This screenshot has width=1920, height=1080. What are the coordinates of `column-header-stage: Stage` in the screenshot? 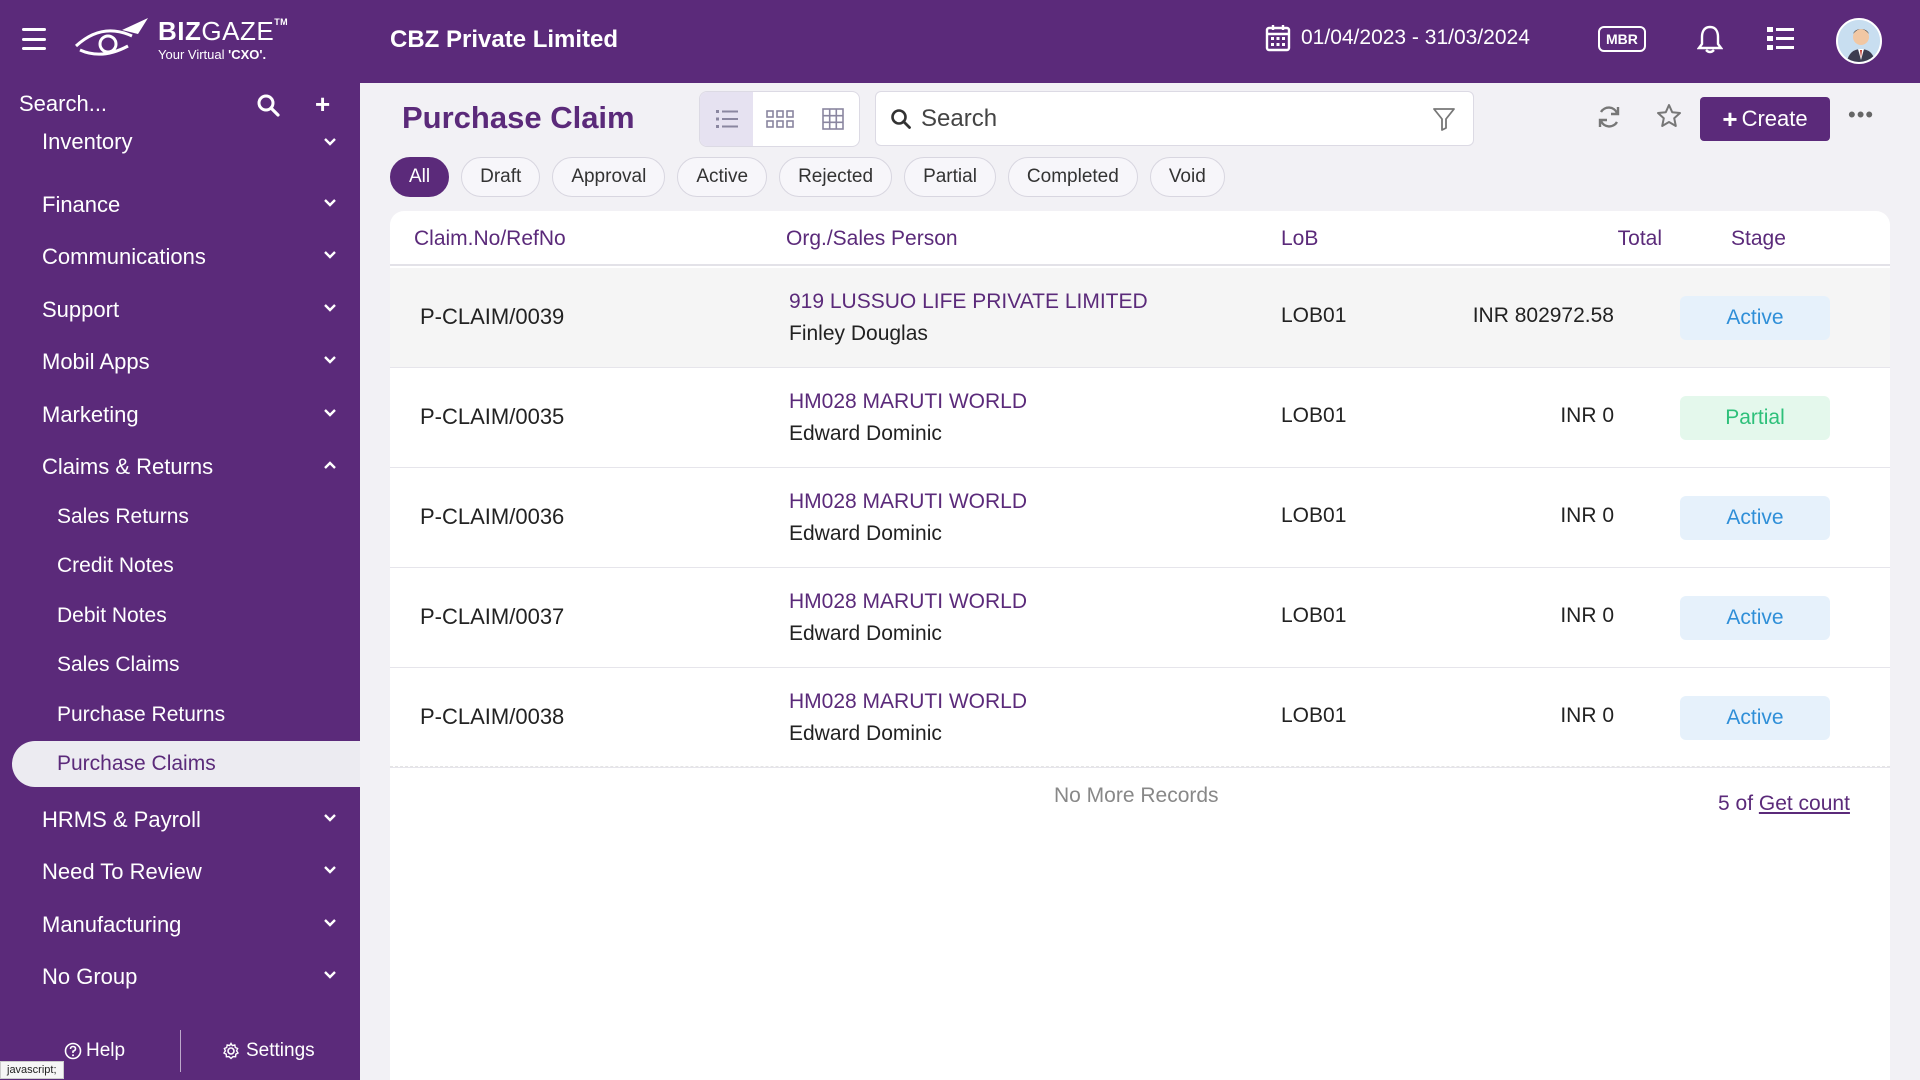 It's located at (1758, 238).